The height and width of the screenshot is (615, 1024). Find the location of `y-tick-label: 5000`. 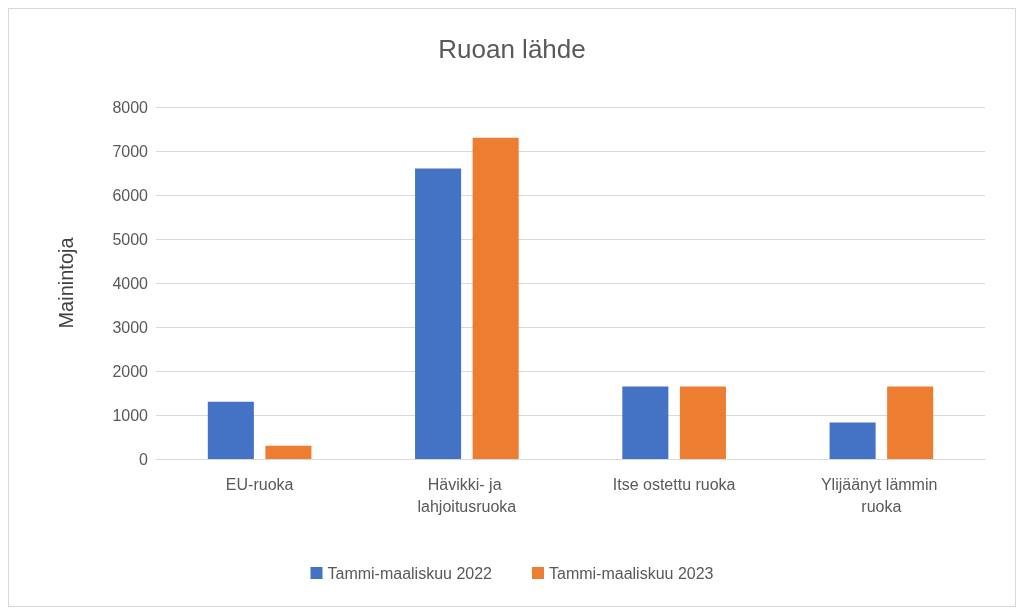

y-tick-label: 5000 is located at coordinates (130, 239).